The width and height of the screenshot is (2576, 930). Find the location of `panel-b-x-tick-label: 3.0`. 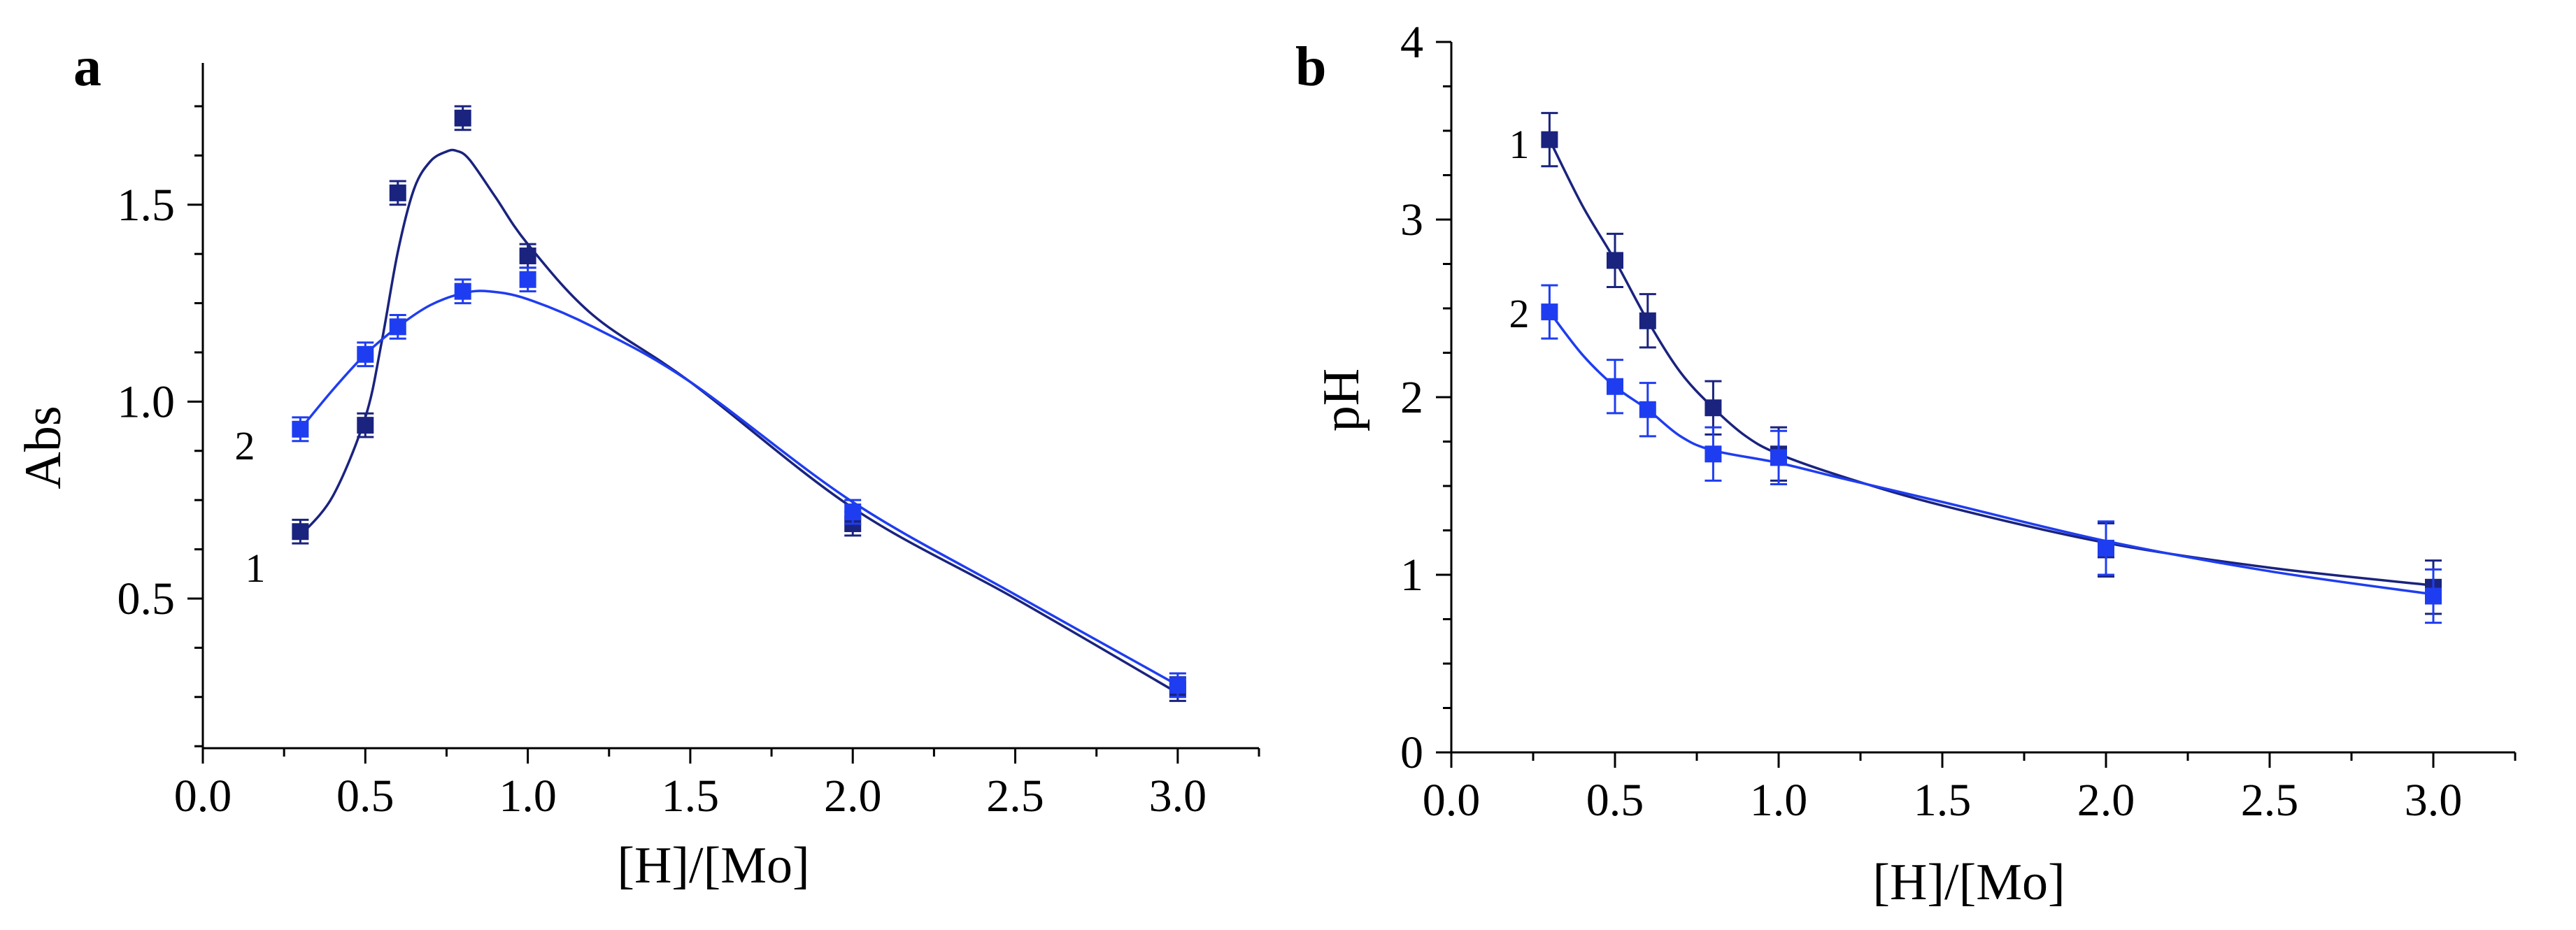

panel-b-x-tick-label: 3.0 is located at coordinates (2434, 800).